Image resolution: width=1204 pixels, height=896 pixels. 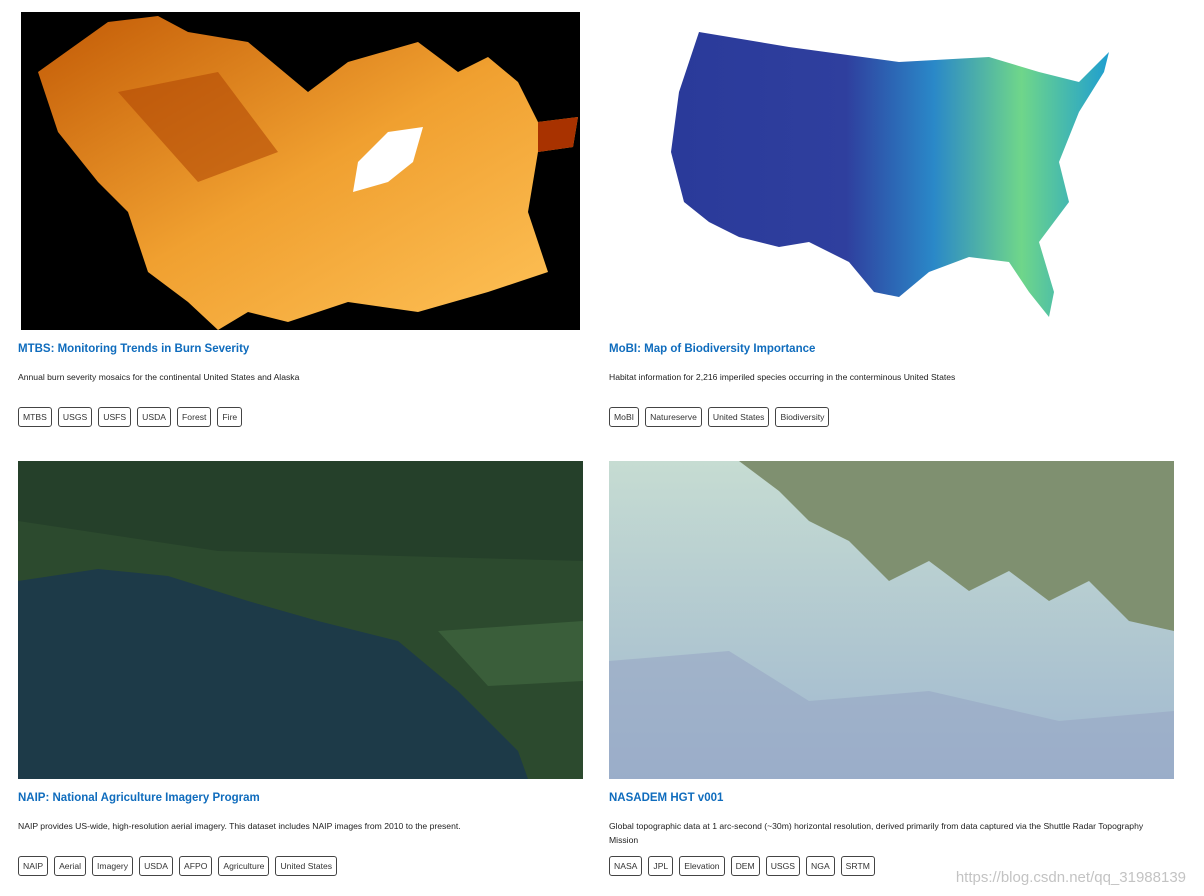 What do you see at coordinates (626, 866) in the screenshot?
I see `tag: NASA` at bounding box center [626, 866].